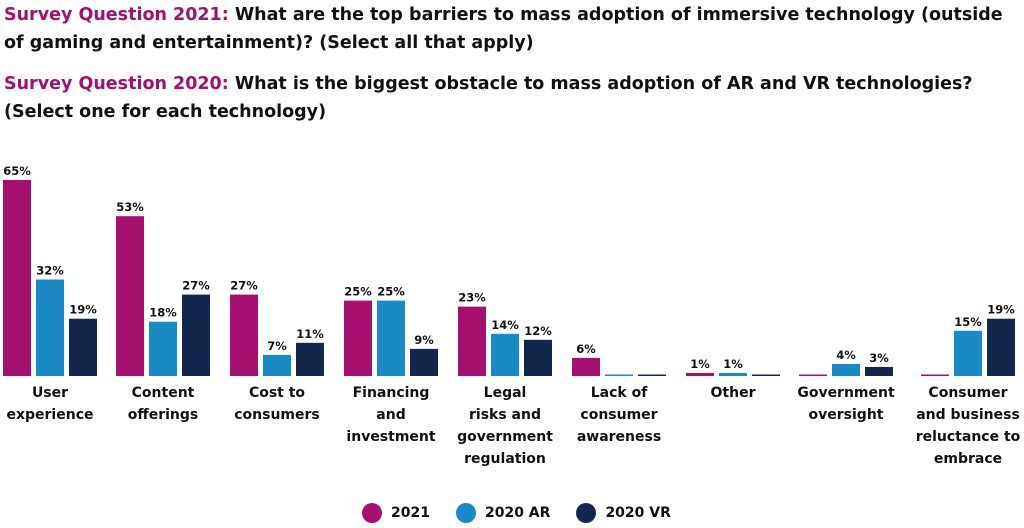  I want to click on data-label-2020-vr-7: 3%, so click(879, 358).